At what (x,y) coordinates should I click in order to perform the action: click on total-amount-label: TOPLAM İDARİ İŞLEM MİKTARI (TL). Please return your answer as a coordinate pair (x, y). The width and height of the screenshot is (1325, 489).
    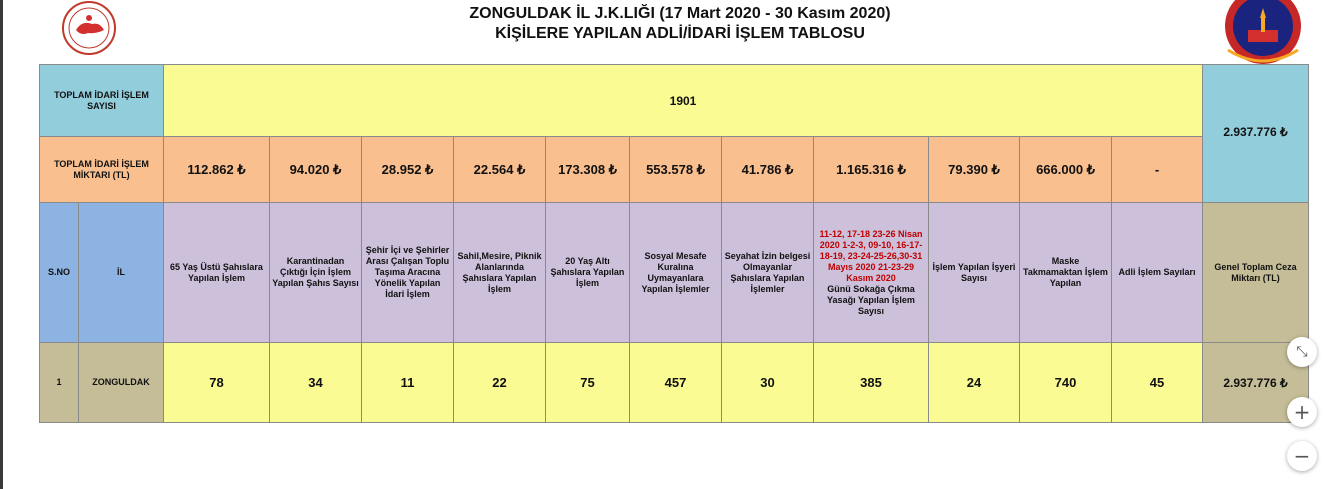
    Looking at the image, I should click on (101, 169).